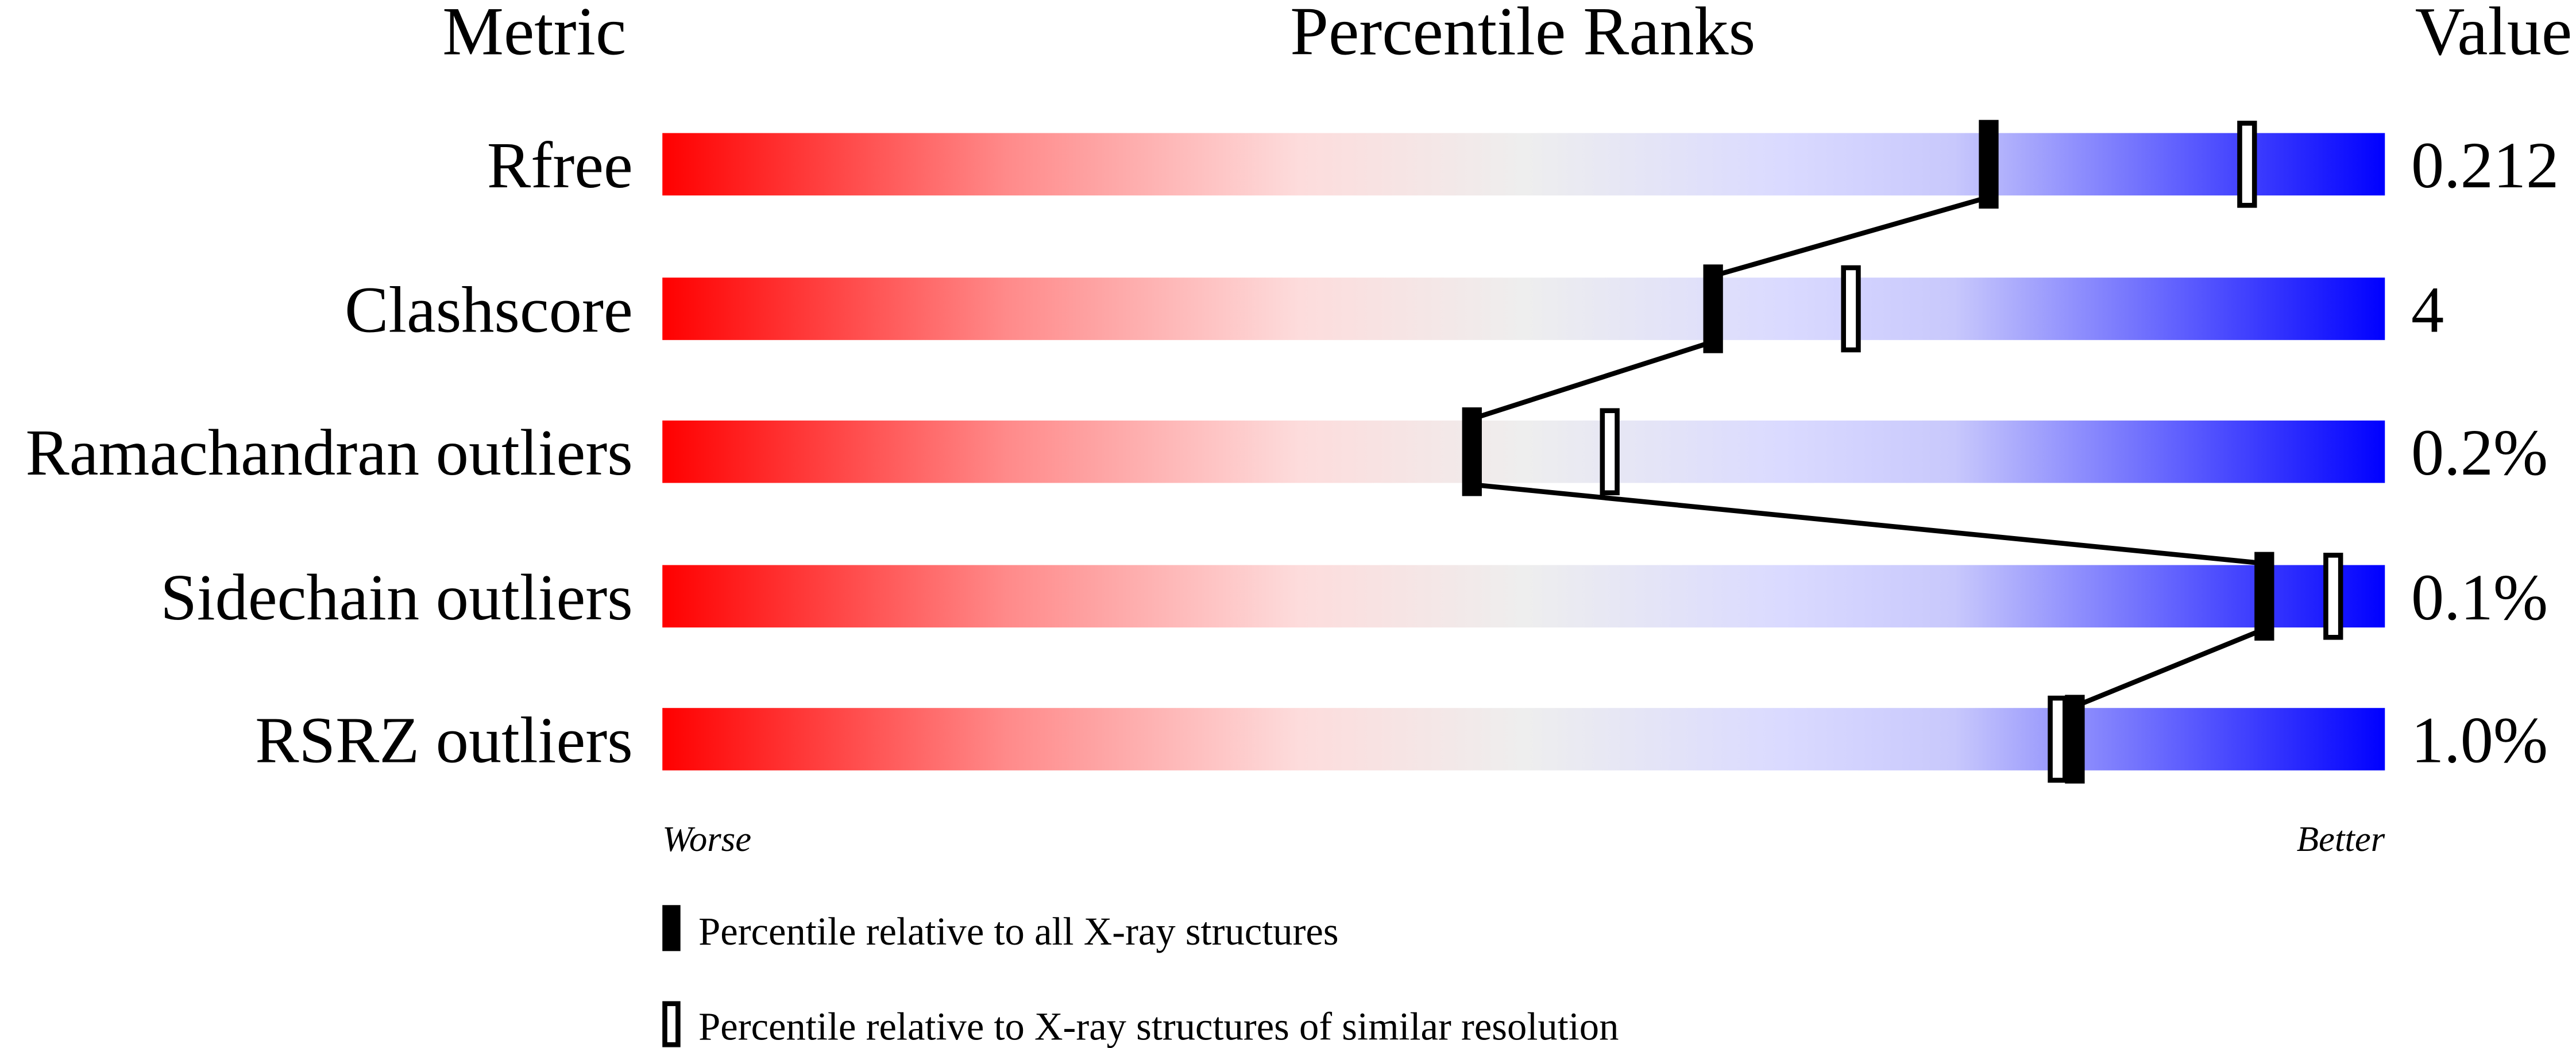  I want to click on metric-label: RSRZ outliers, so click(444, 740).